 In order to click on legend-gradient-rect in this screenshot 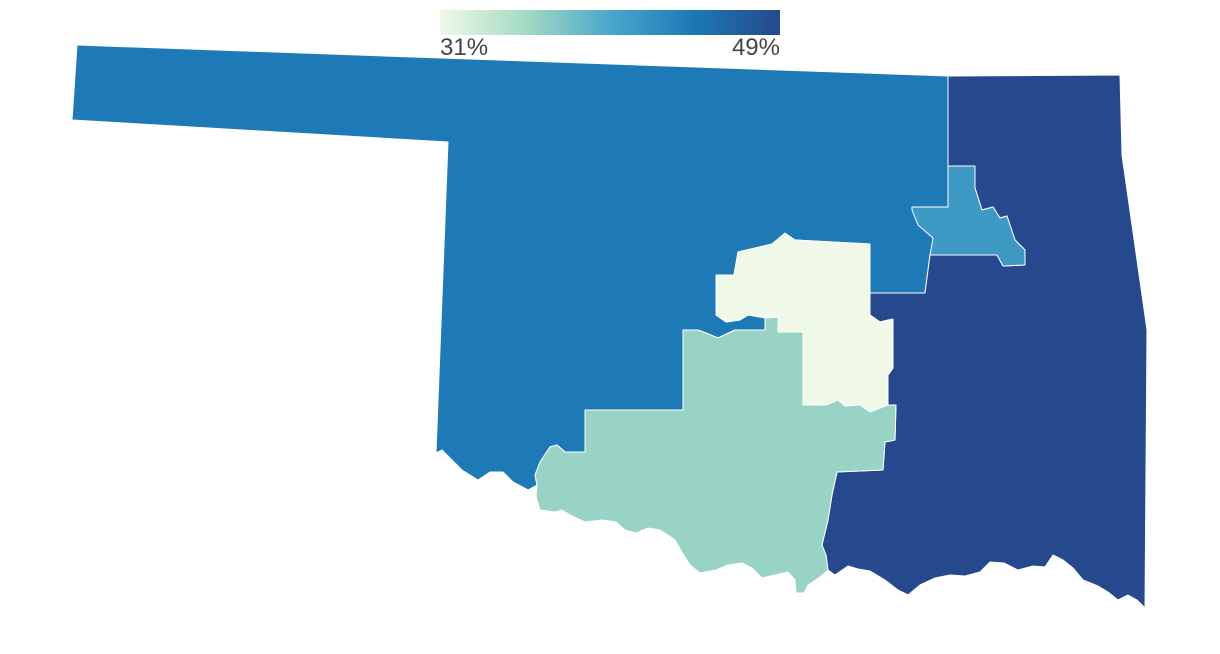, I will do `click(610, 22)`.